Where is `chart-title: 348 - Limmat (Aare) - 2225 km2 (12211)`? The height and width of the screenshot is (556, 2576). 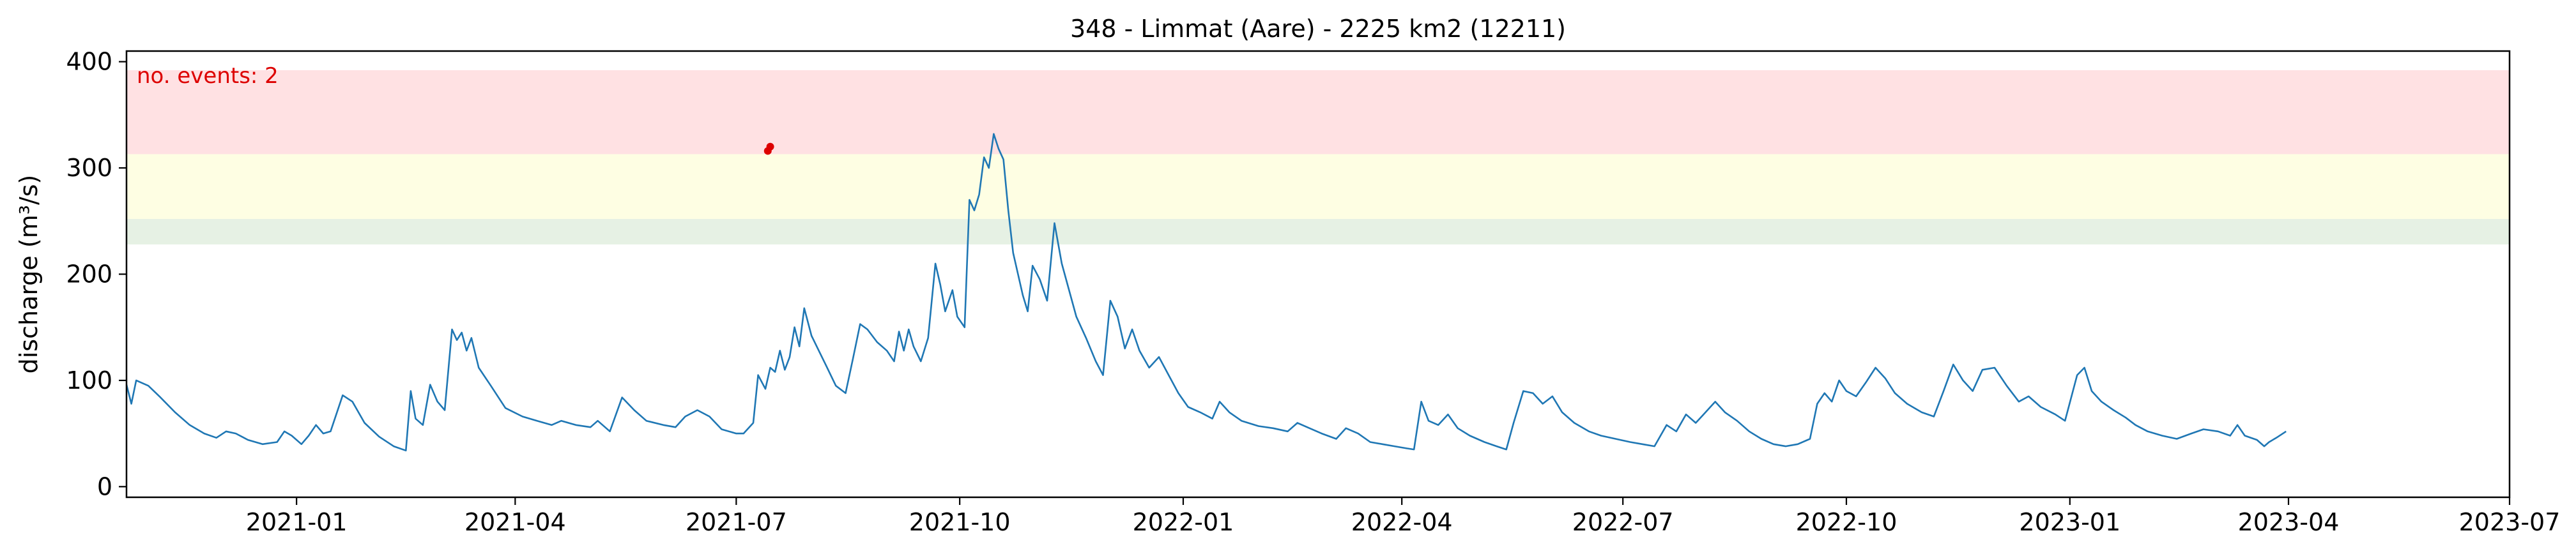
chart-title: 348 - Limmat (Aare) - 2225 km2 (12211) is located at coordinates (1318, 29).